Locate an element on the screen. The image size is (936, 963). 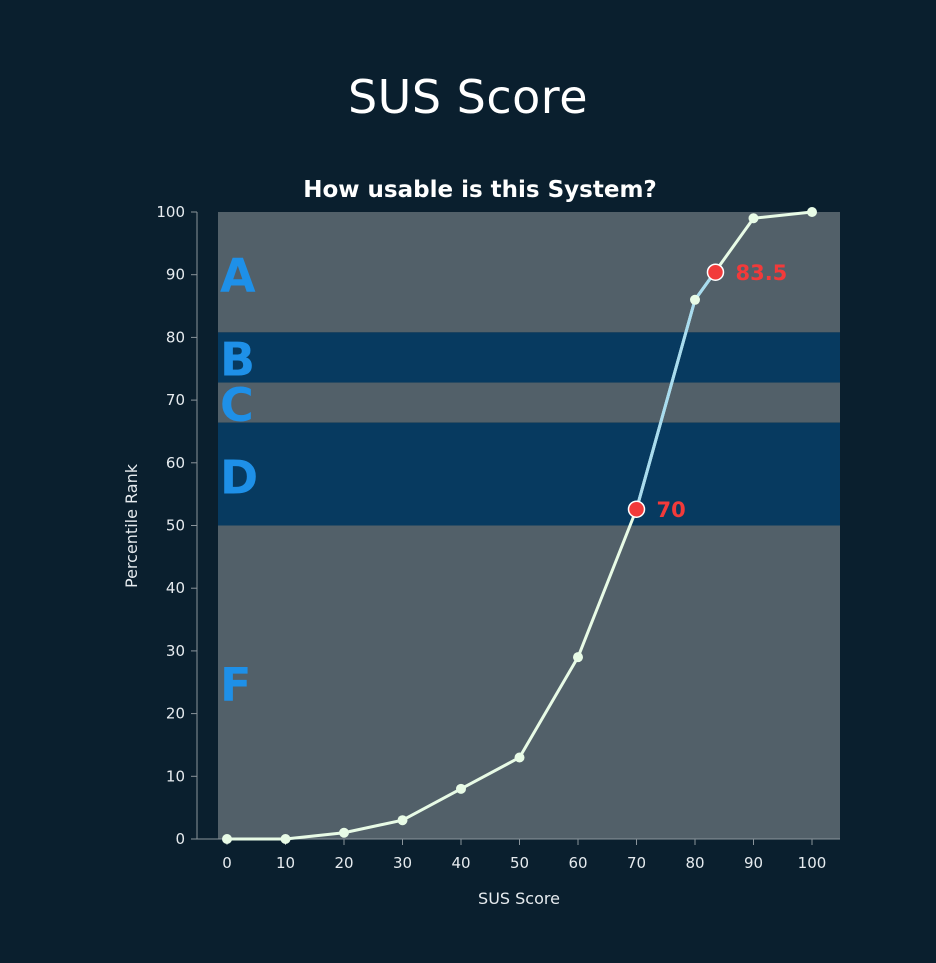
grade-label-a: A is located at coordinates (238, 276).